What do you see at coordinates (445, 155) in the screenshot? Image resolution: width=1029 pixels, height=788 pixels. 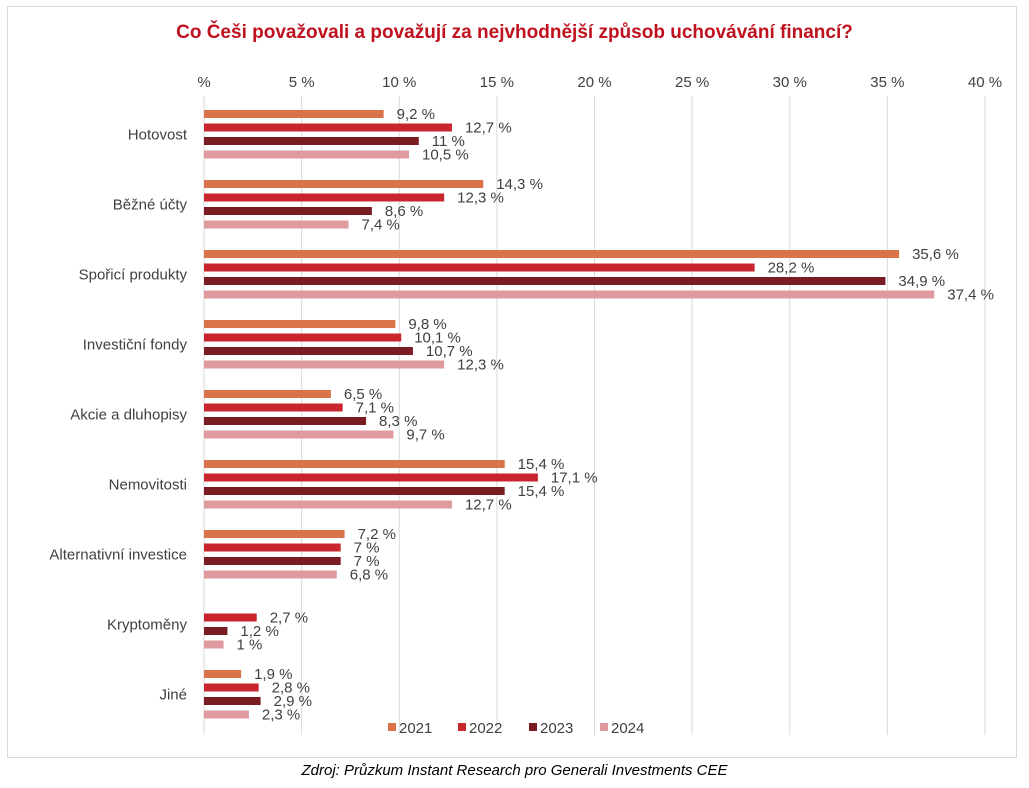 I see `data-label: 10,5 %` at bounding box center [445, 155].